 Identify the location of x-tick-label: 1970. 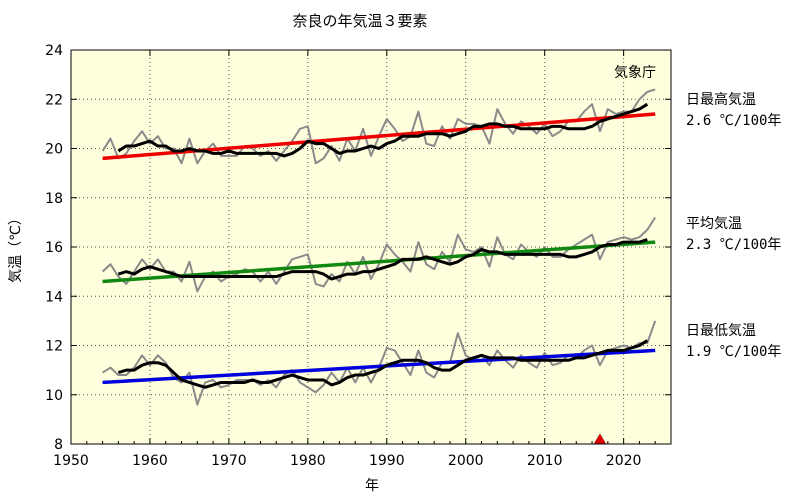
(229, 461).